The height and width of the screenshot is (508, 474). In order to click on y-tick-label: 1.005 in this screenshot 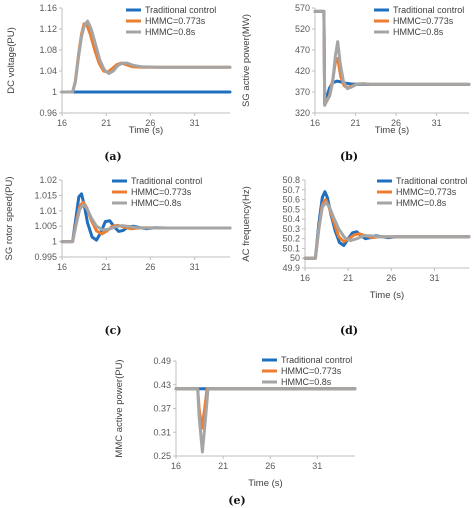, I will do `click(45, 226)`.